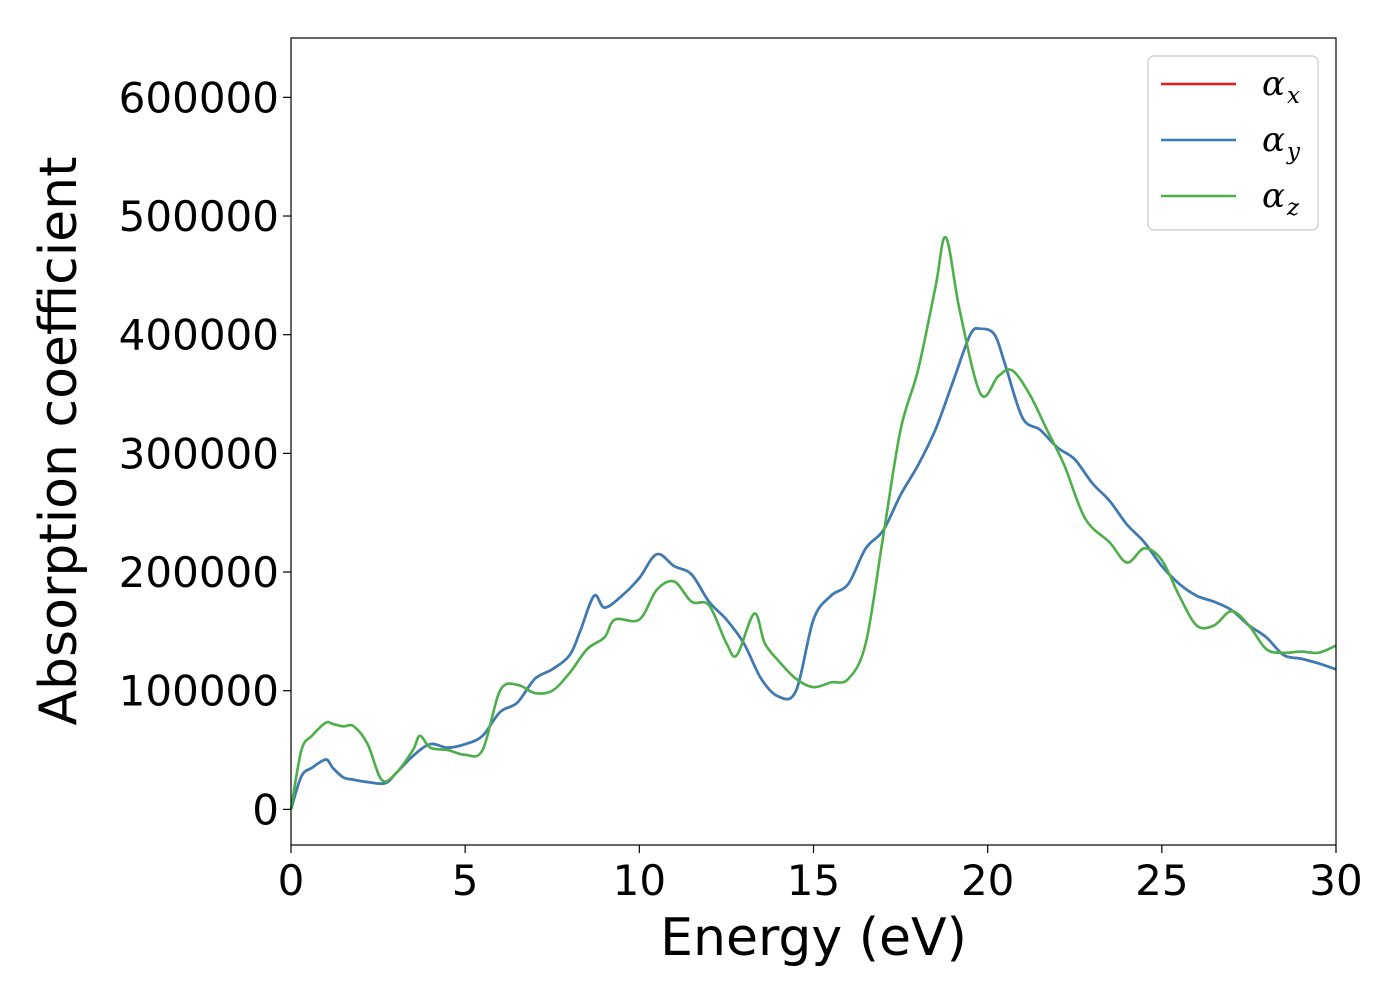 Image resolution: width=1400 pixels, height=1000 pixels. I want to click on x-tick-label: 0, so click(291, 880).